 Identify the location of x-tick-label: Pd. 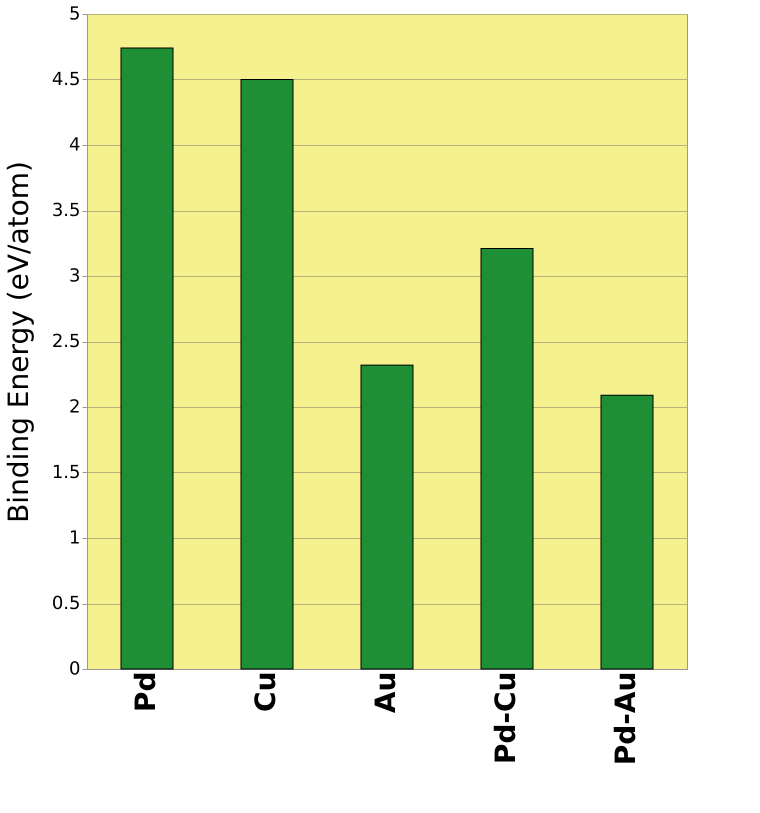
(145, 692).